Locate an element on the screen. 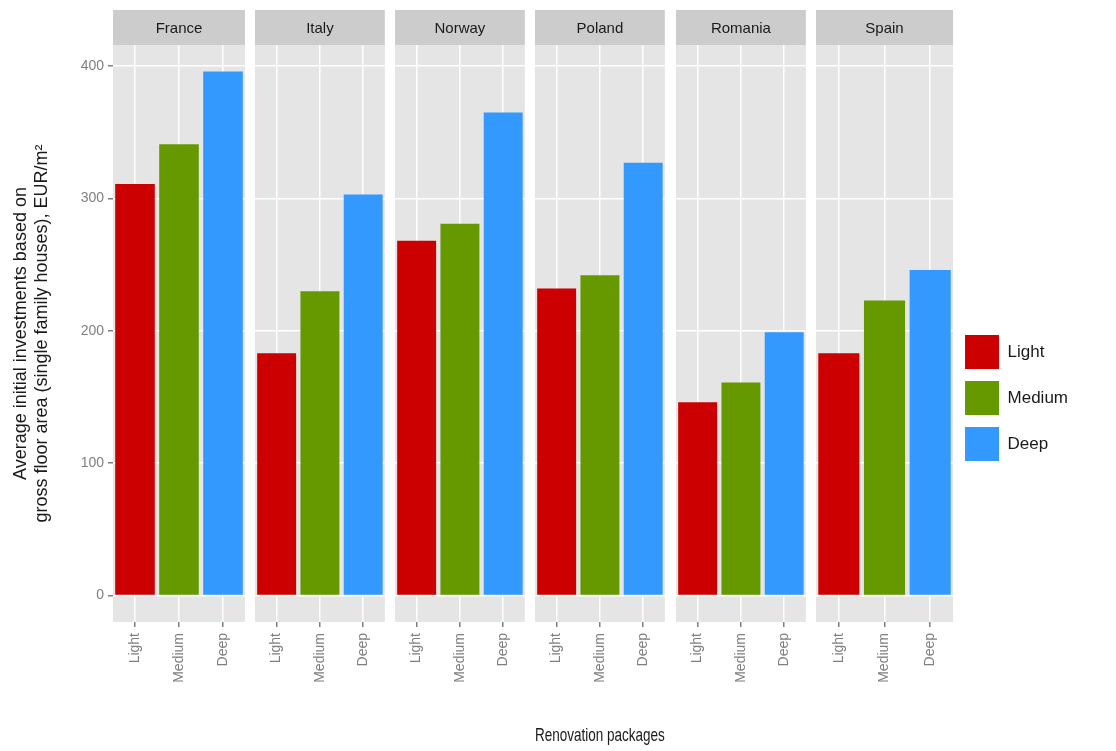  y-tick-label: 400 is located at coordinates (92, 65).